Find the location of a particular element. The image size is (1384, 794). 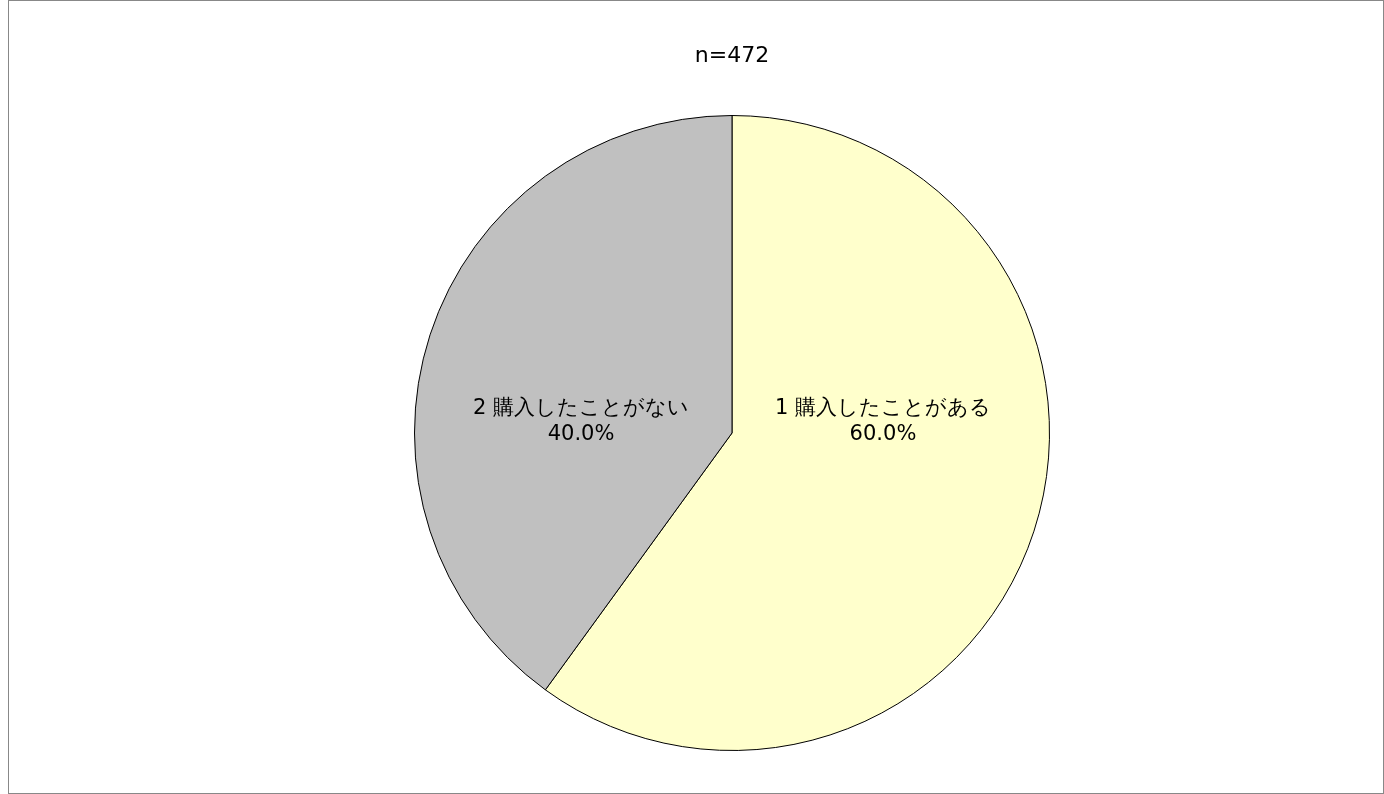

slice-label: 1 購入したことがある is located at coordinates (882, 407).